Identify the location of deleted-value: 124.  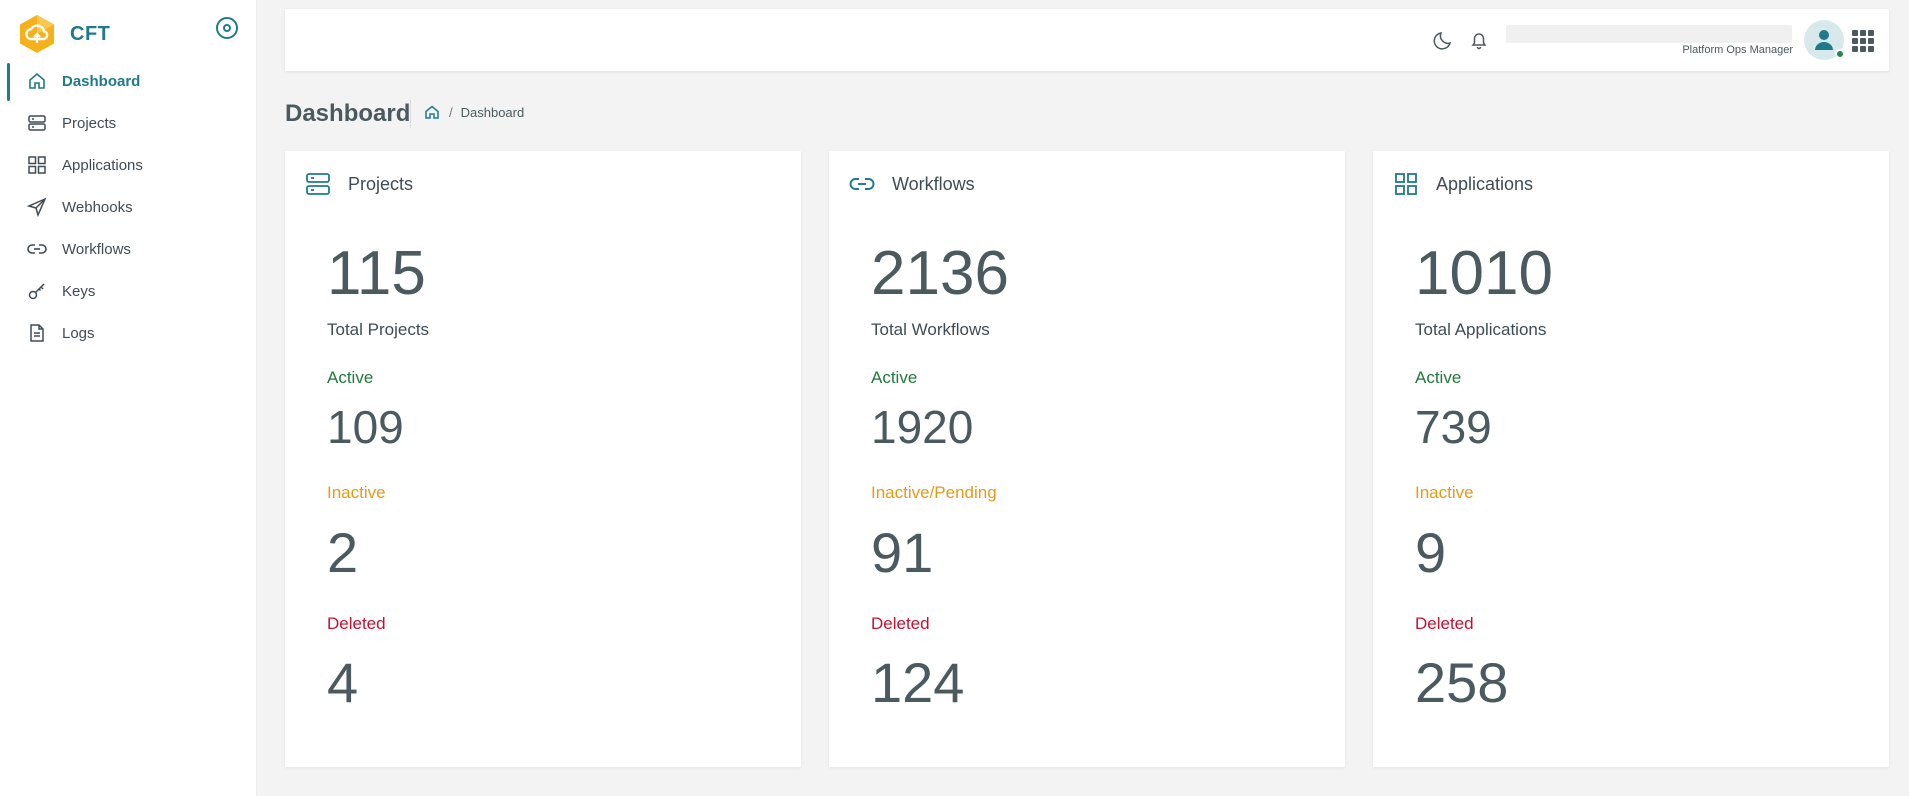
(918, 682).